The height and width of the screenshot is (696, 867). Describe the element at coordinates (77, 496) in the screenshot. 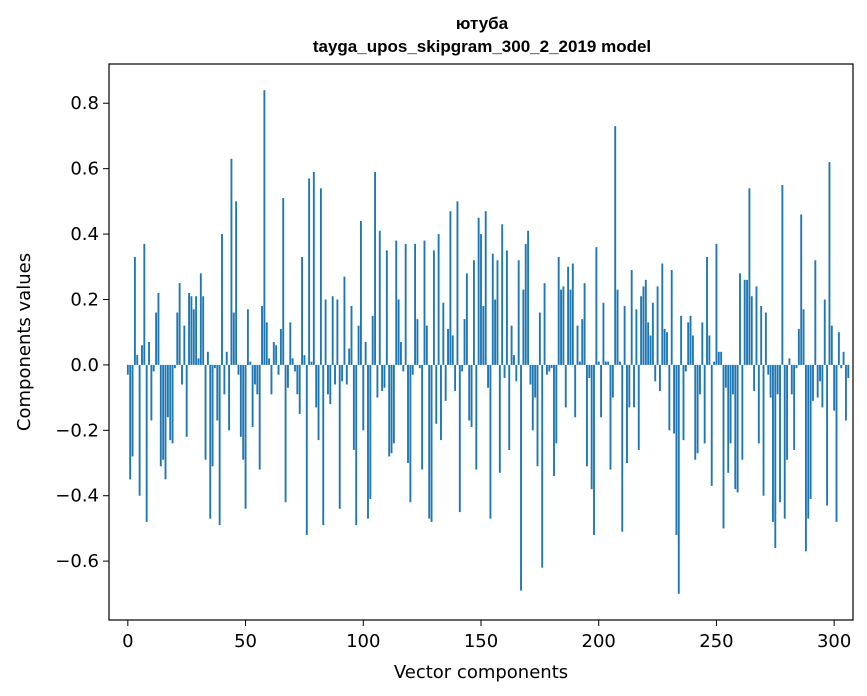

I see `y-tick-label: −0.4` at that location.